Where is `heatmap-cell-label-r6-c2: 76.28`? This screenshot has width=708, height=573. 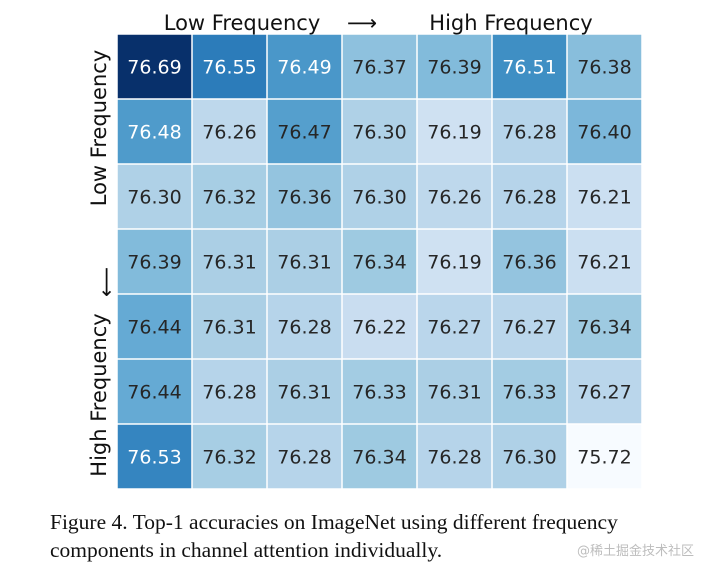
heatmap-cell-label-r6-c2: 76.28 is located at coordinates (304, 458).